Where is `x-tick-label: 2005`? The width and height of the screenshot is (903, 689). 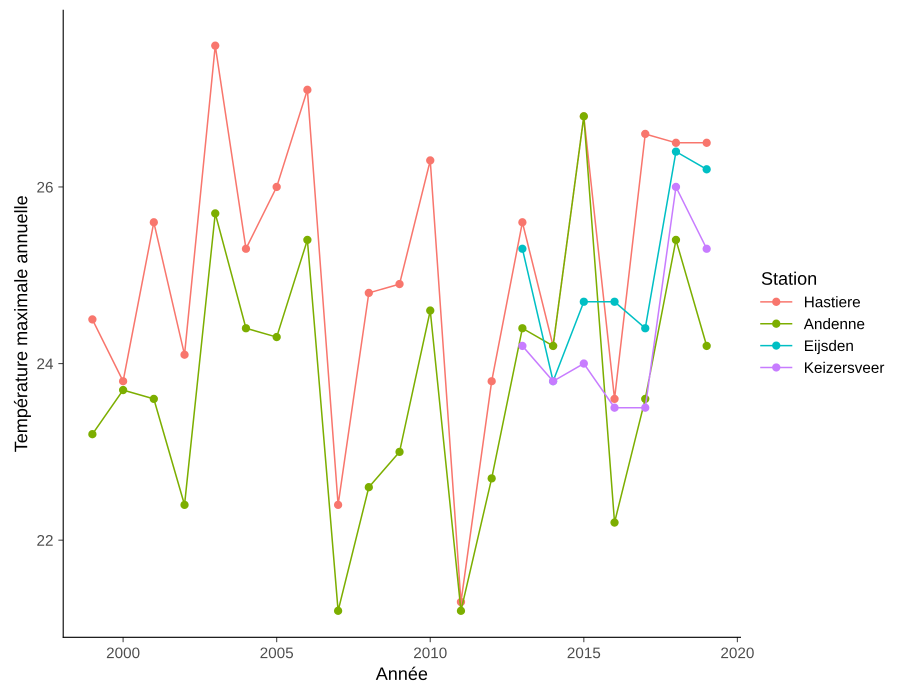 x-tick-label: 2005 is located at coordinates (277, 652).